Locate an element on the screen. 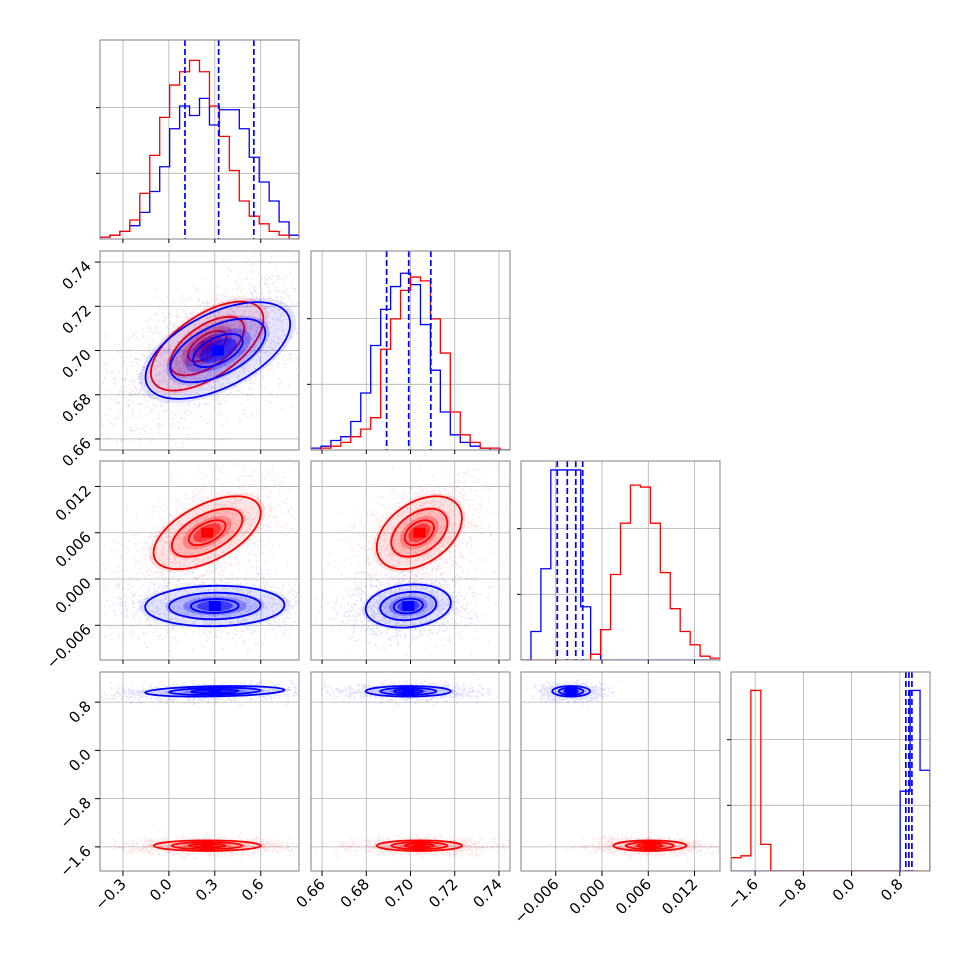 This screenshot has width=970, height=970. y-tick-label: −0.006 is located at coordinates (69, 646).